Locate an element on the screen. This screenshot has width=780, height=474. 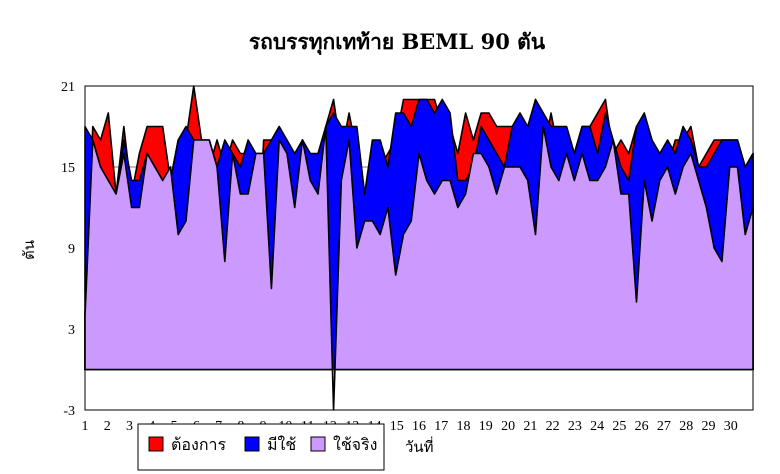
y-tick-label: 9 is located at coordinates (71, 249).